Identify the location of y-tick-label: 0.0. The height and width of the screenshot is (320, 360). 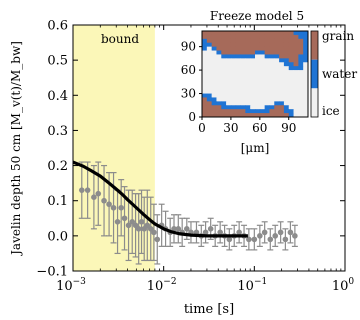
(57, 236).